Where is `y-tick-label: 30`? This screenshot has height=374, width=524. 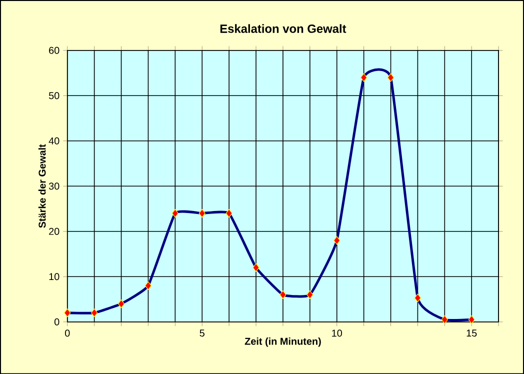 y-tick-label: 30 is located at coordinates (54, 186).